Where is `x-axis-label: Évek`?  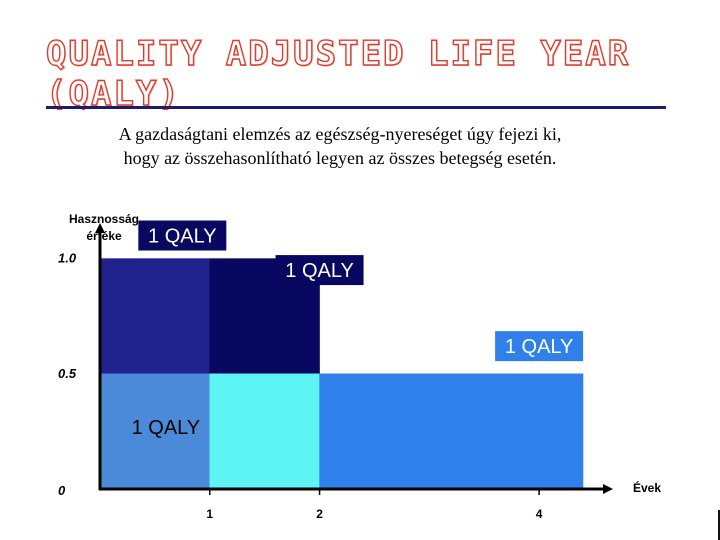 x-axis-label: Évek is located at coordinates (647, 487).